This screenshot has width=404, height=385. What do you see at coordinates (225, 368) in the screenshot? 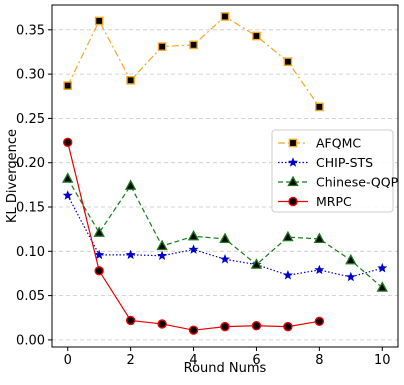
I see `x-axis-label: Round Nums` at bounding box center [225, 368].